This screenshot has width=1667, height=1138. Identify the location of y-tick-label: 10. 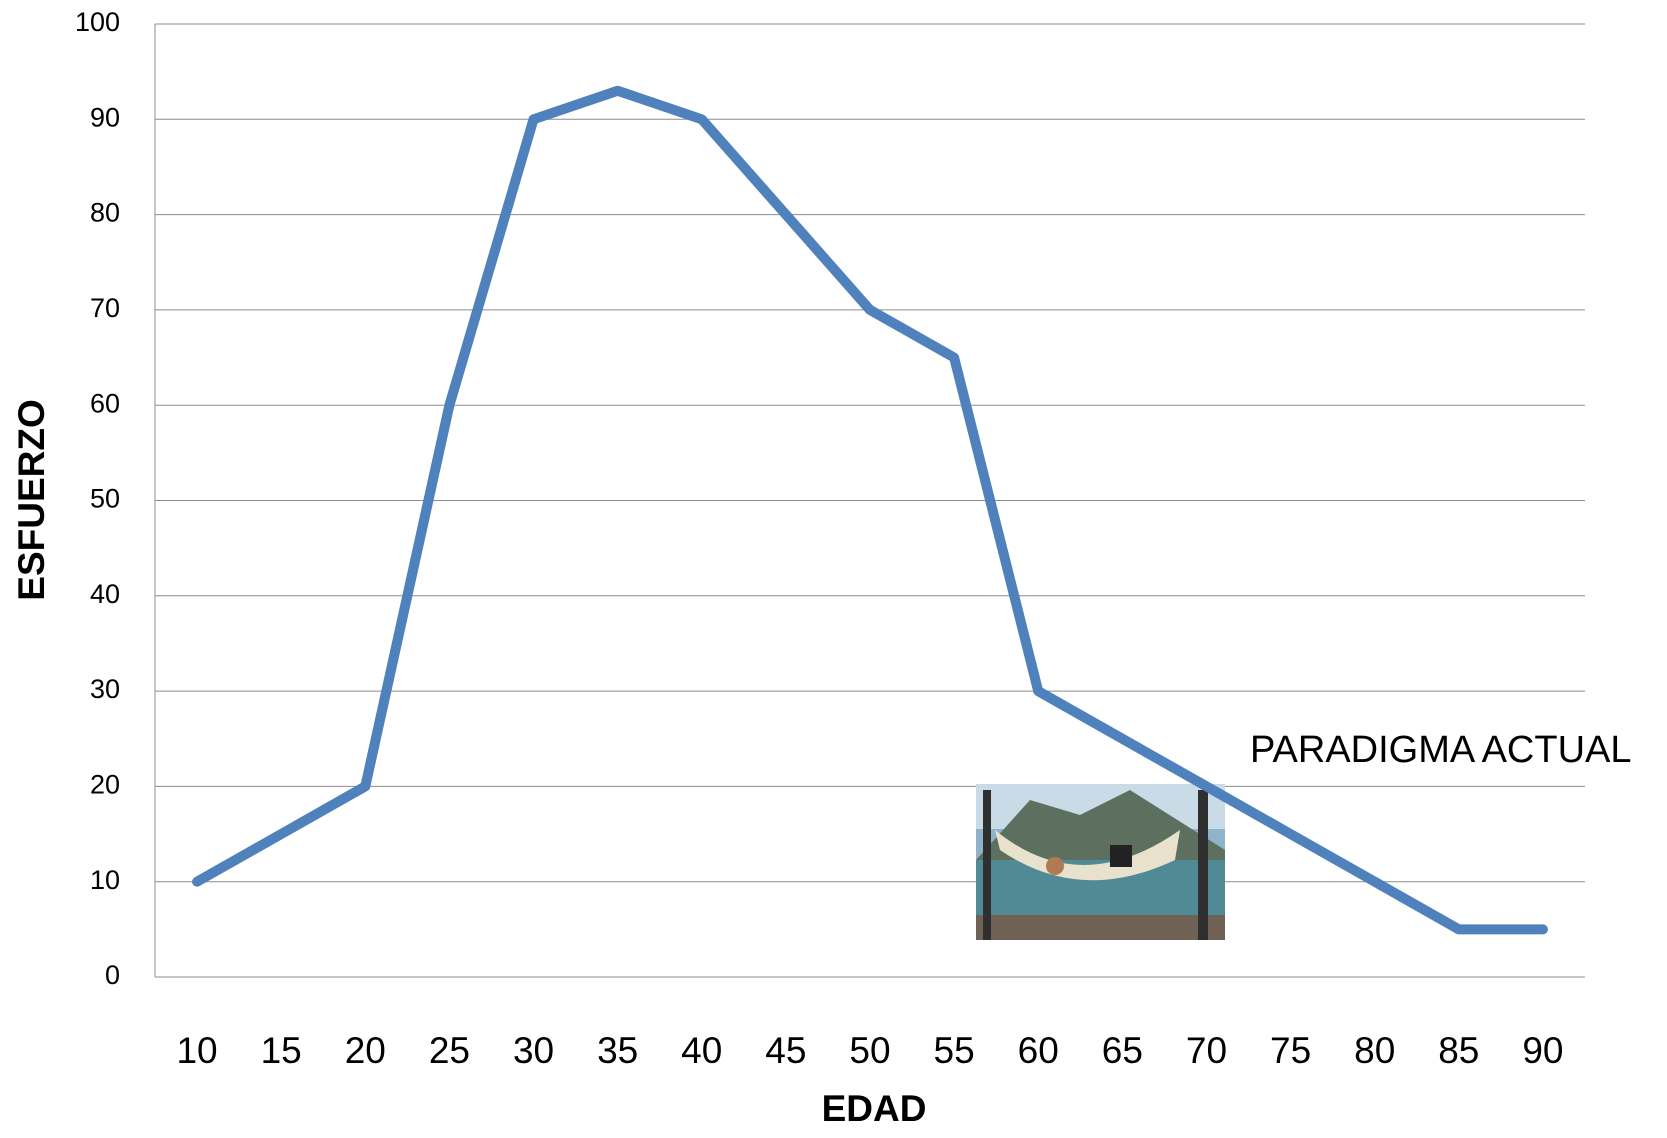
(105, 880).